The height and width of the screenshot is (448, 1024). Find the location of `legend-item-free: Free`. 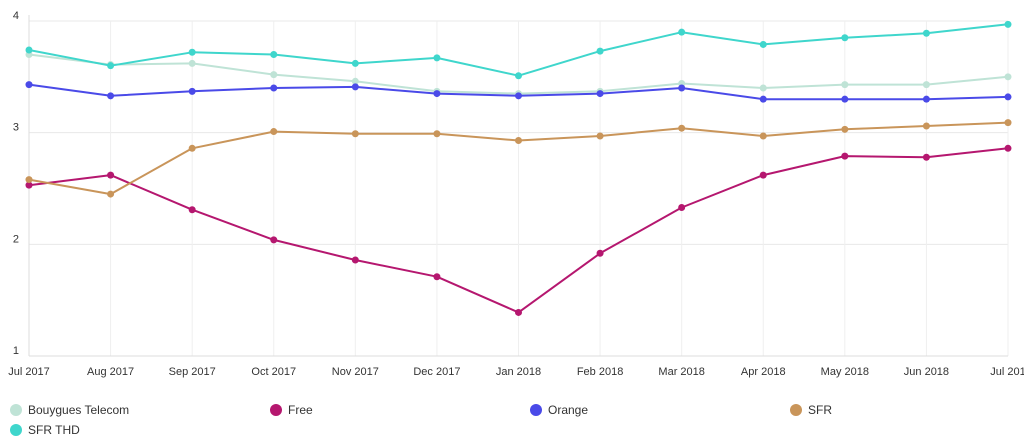

legend-item-free: Free is located at coordinates (291, 410).